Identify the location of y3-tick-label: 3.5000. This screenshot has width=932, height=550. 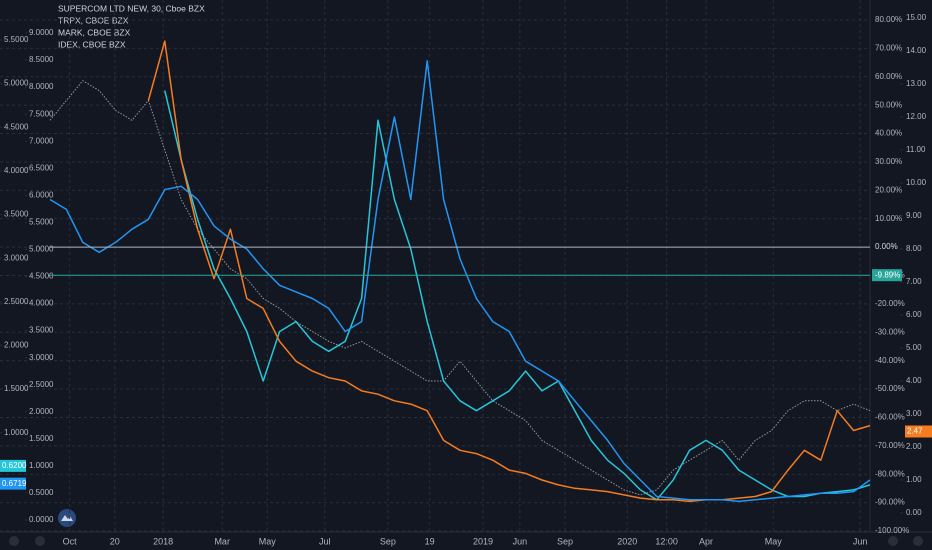
(41, 330).